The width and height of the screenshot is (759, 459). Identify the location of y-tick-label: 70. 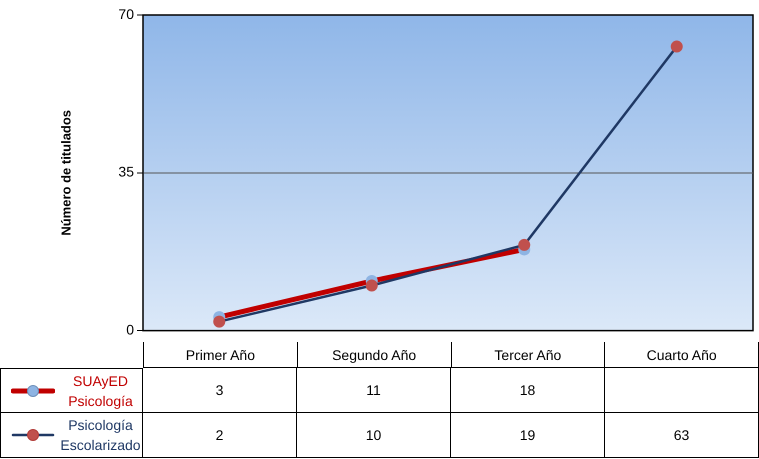
(126, 14).